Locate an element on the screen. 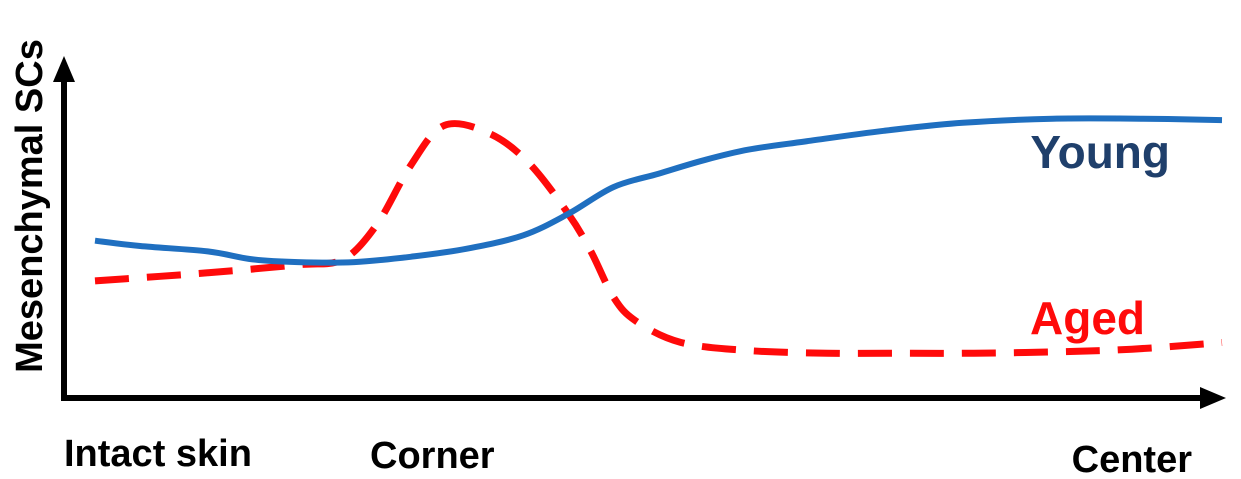  x-axis-arrowhead is located at coordinates (1213, 398).